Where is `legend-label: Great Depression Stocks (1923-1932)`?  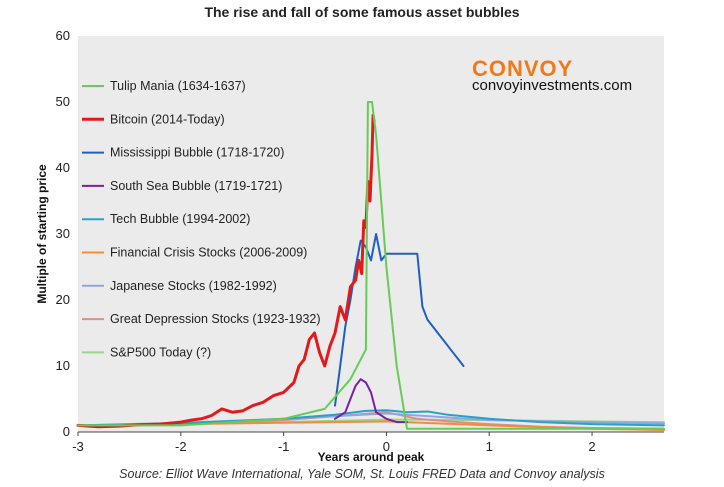 legend-label: Great Depression Stocks (1923-1932) is located at coordinates (215, 319).